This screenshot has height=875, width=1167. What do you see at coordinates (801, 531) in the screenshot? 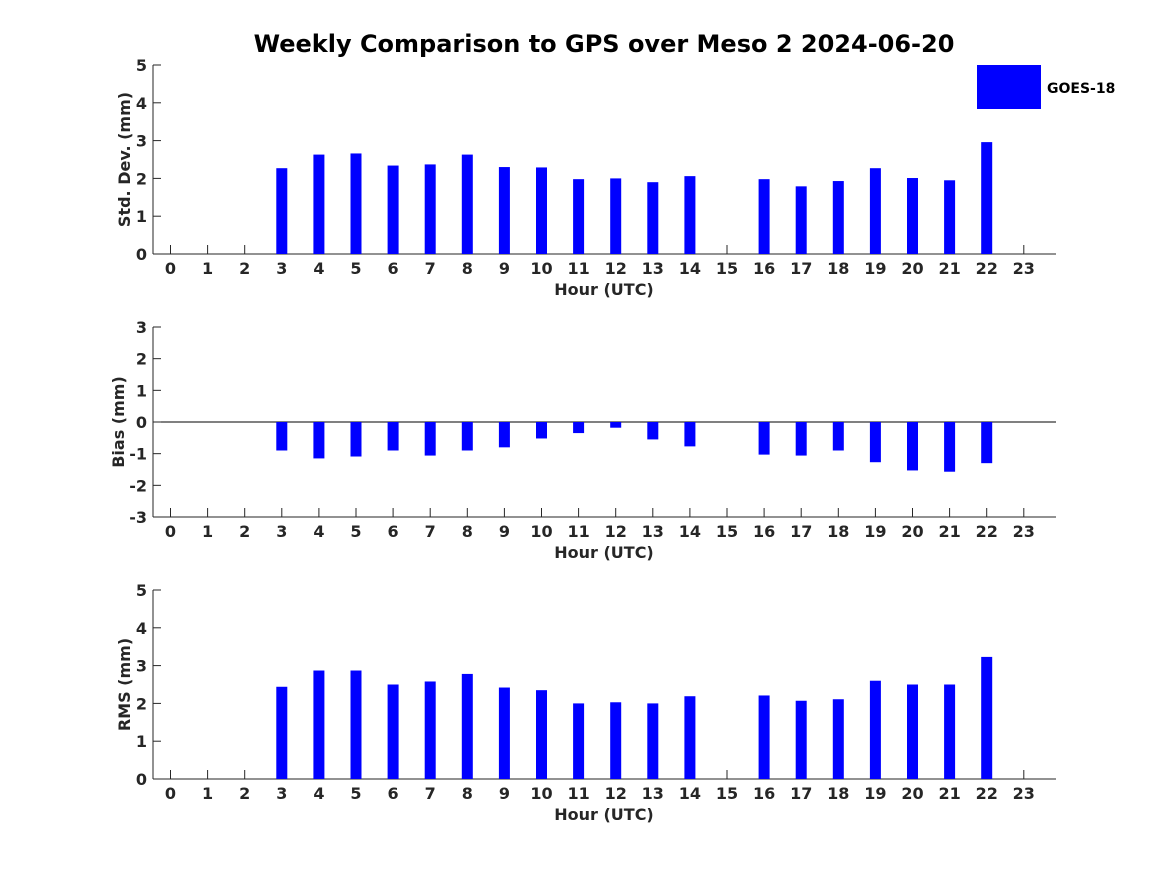
I see `x-tick-label: 17` at bounding box center [801, 531].